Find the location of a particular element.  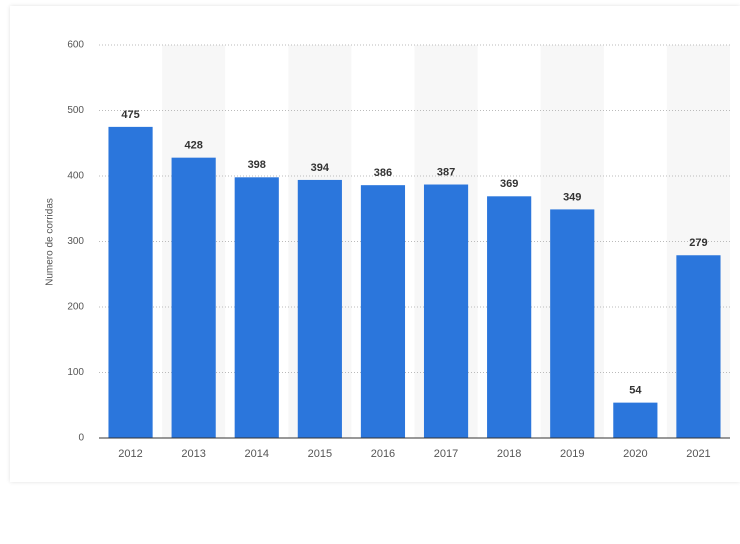

y-tick-label: 0 is located at coordinates (81, 438).